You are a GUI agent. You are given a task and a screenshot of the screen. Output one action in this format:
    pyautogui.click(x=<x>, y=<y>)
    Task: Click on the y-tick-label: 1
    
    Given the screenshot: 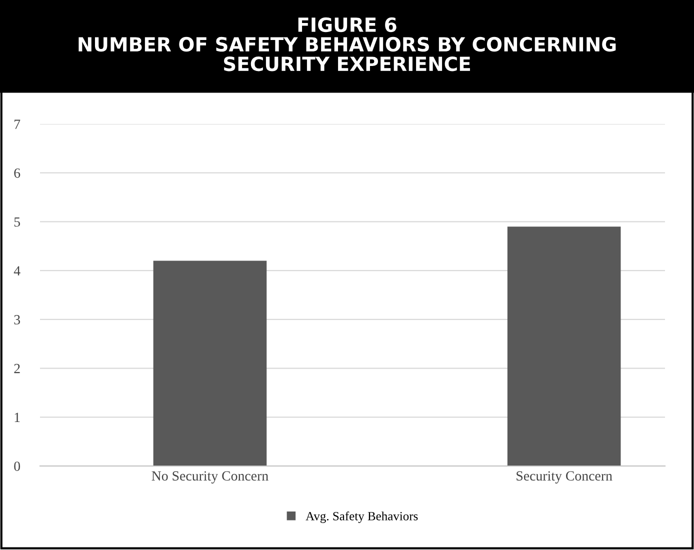 What is the action you would take?
    pyautogui.click(x=17, y=417)
    